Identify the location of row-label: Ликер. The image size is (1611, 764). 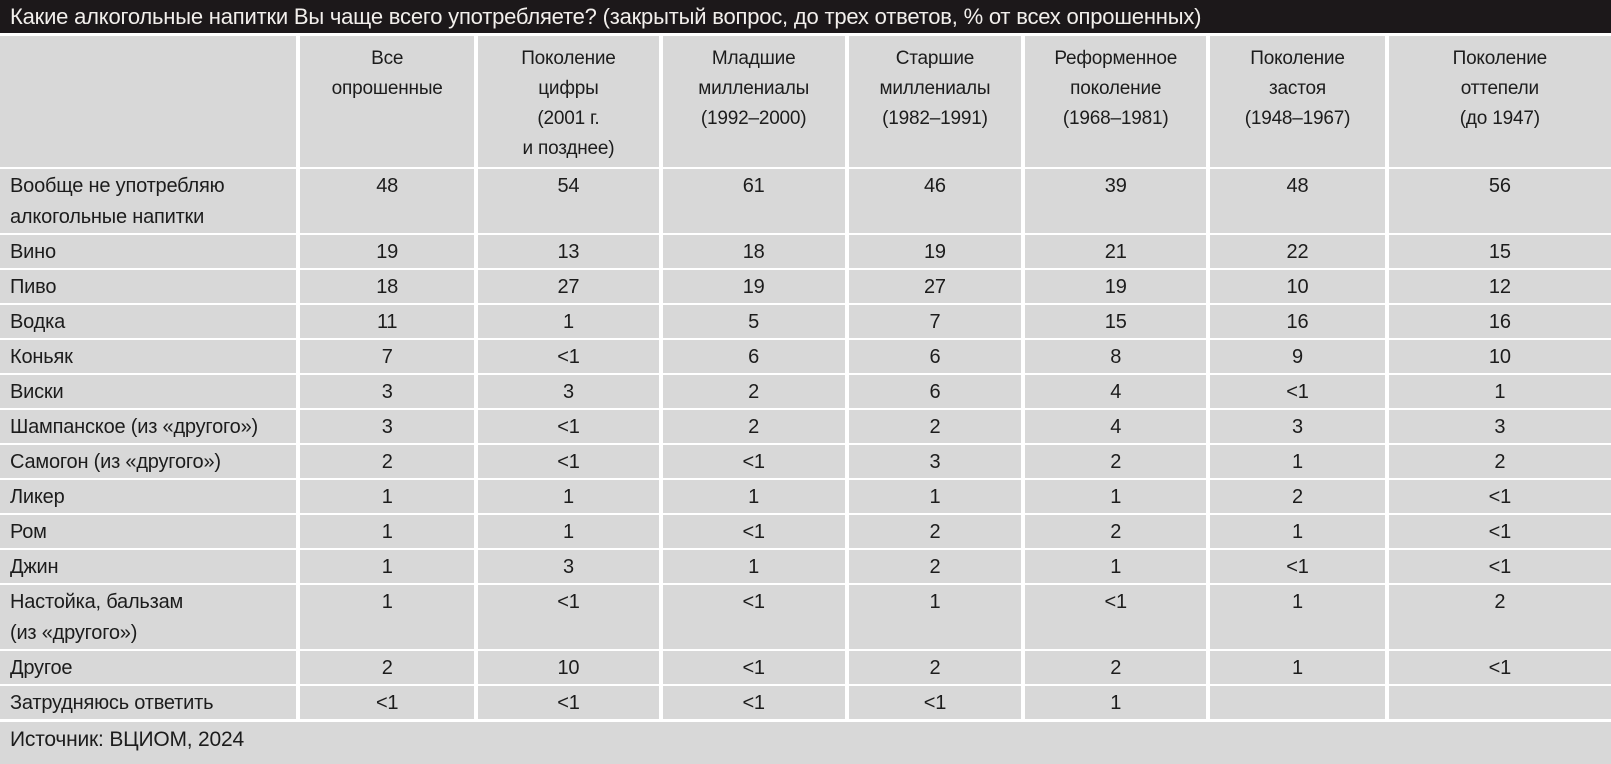
(148, 496).